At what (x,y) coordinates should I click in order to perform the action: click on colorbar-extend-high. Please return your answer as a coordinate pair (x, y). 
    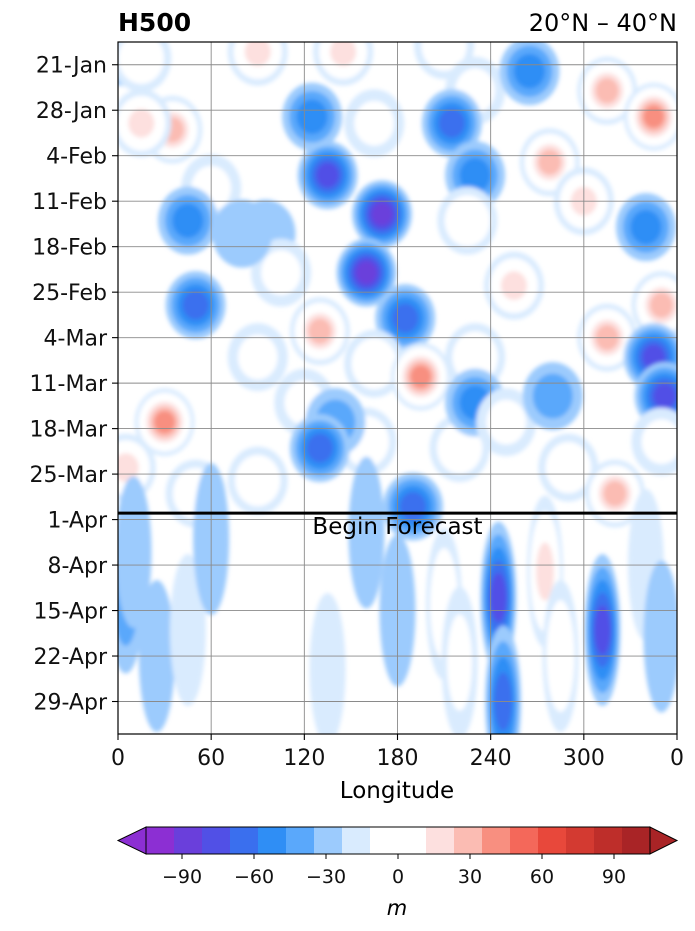
    Looking at the image, I should click on (664, 840).